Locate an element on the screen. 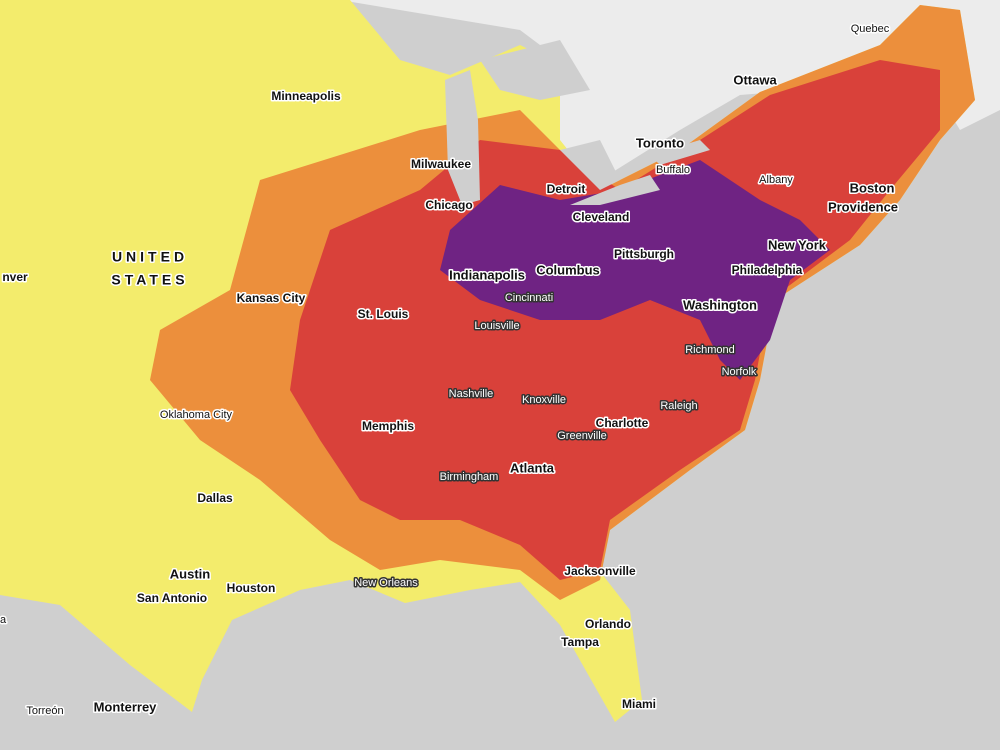  place-label: Orlando is located at coordinates (608, 624).